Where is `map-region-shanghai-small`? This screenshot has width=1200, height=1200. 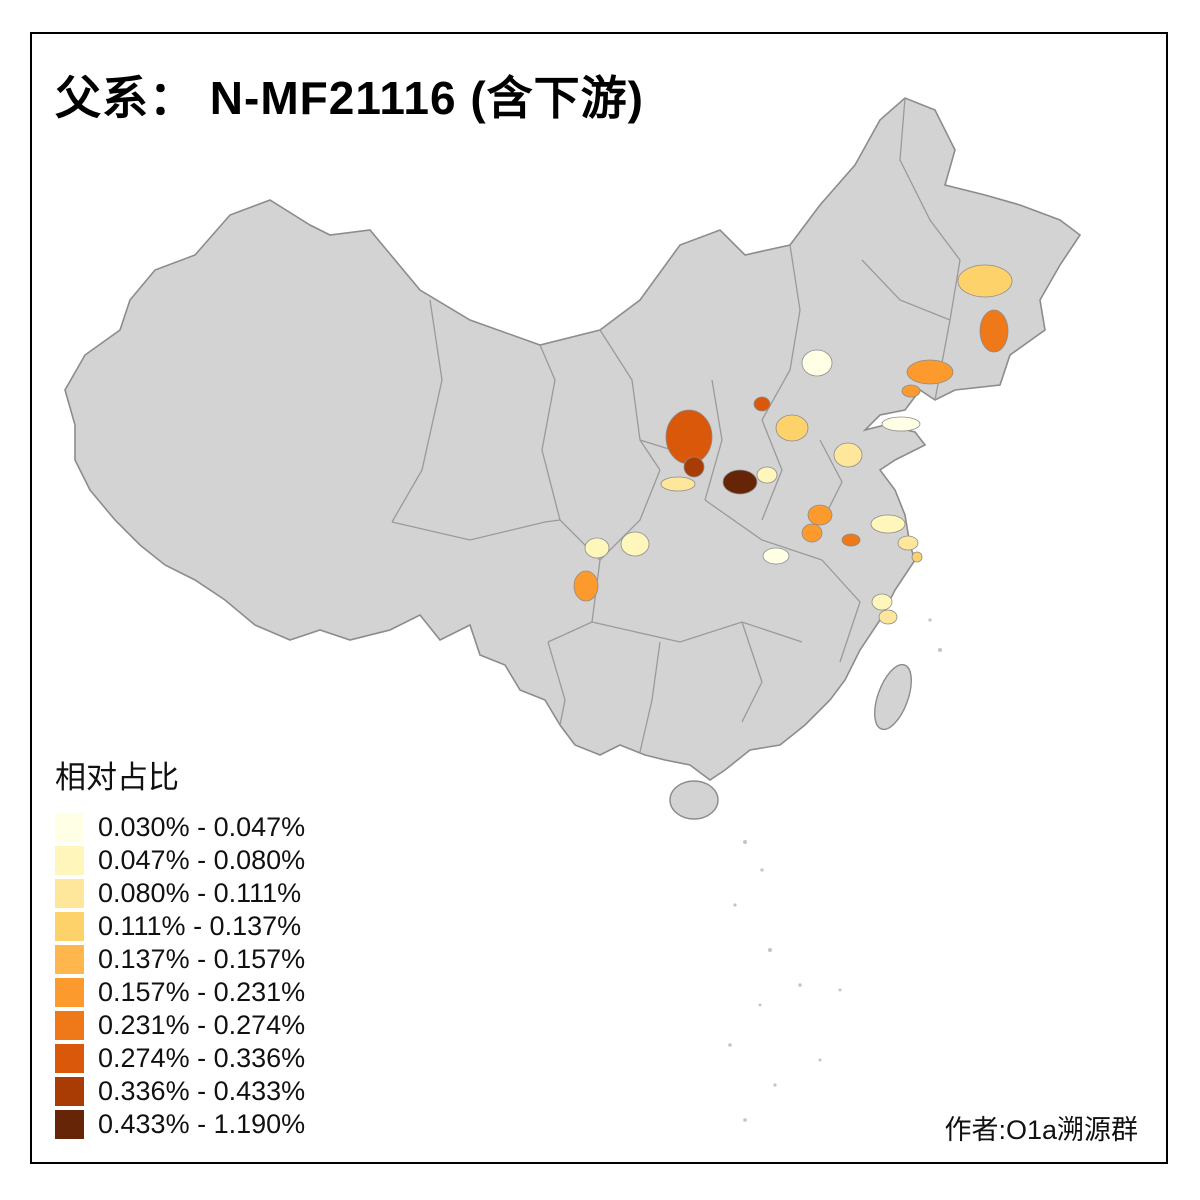
map-region-shanghai-small is located at coordinates (917, 557).